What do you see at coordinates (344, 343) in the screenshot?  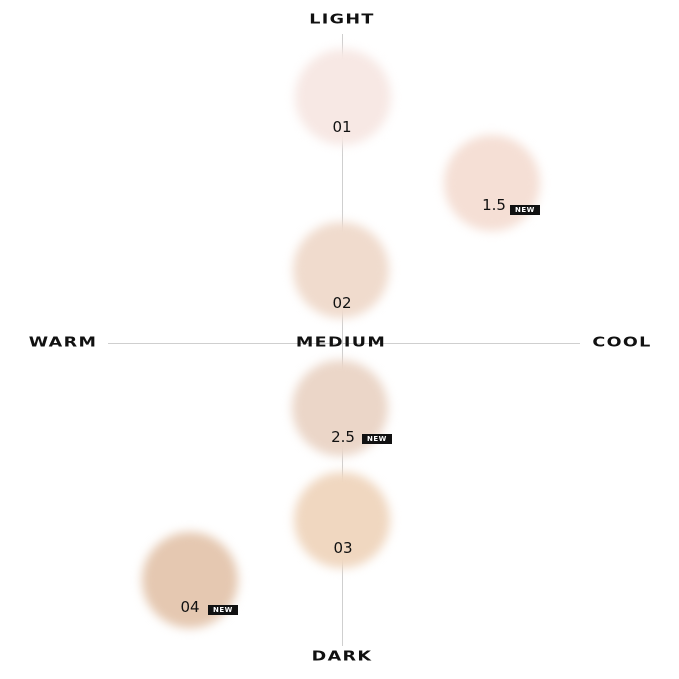 I see `warm-cool-axis` at bounding box center [344, 343].